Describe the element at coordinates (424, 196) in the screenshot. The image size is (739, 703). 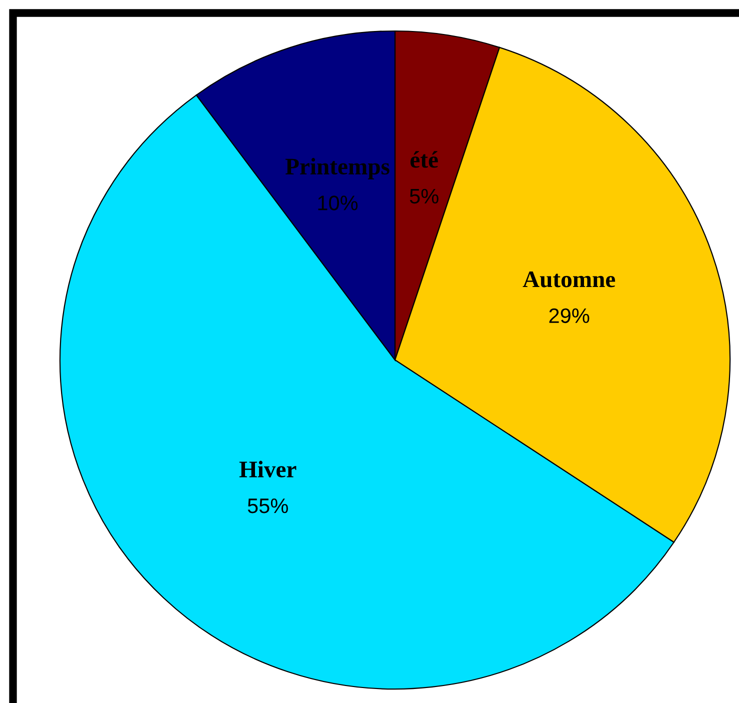
I see `data-label: 5%` at that location.